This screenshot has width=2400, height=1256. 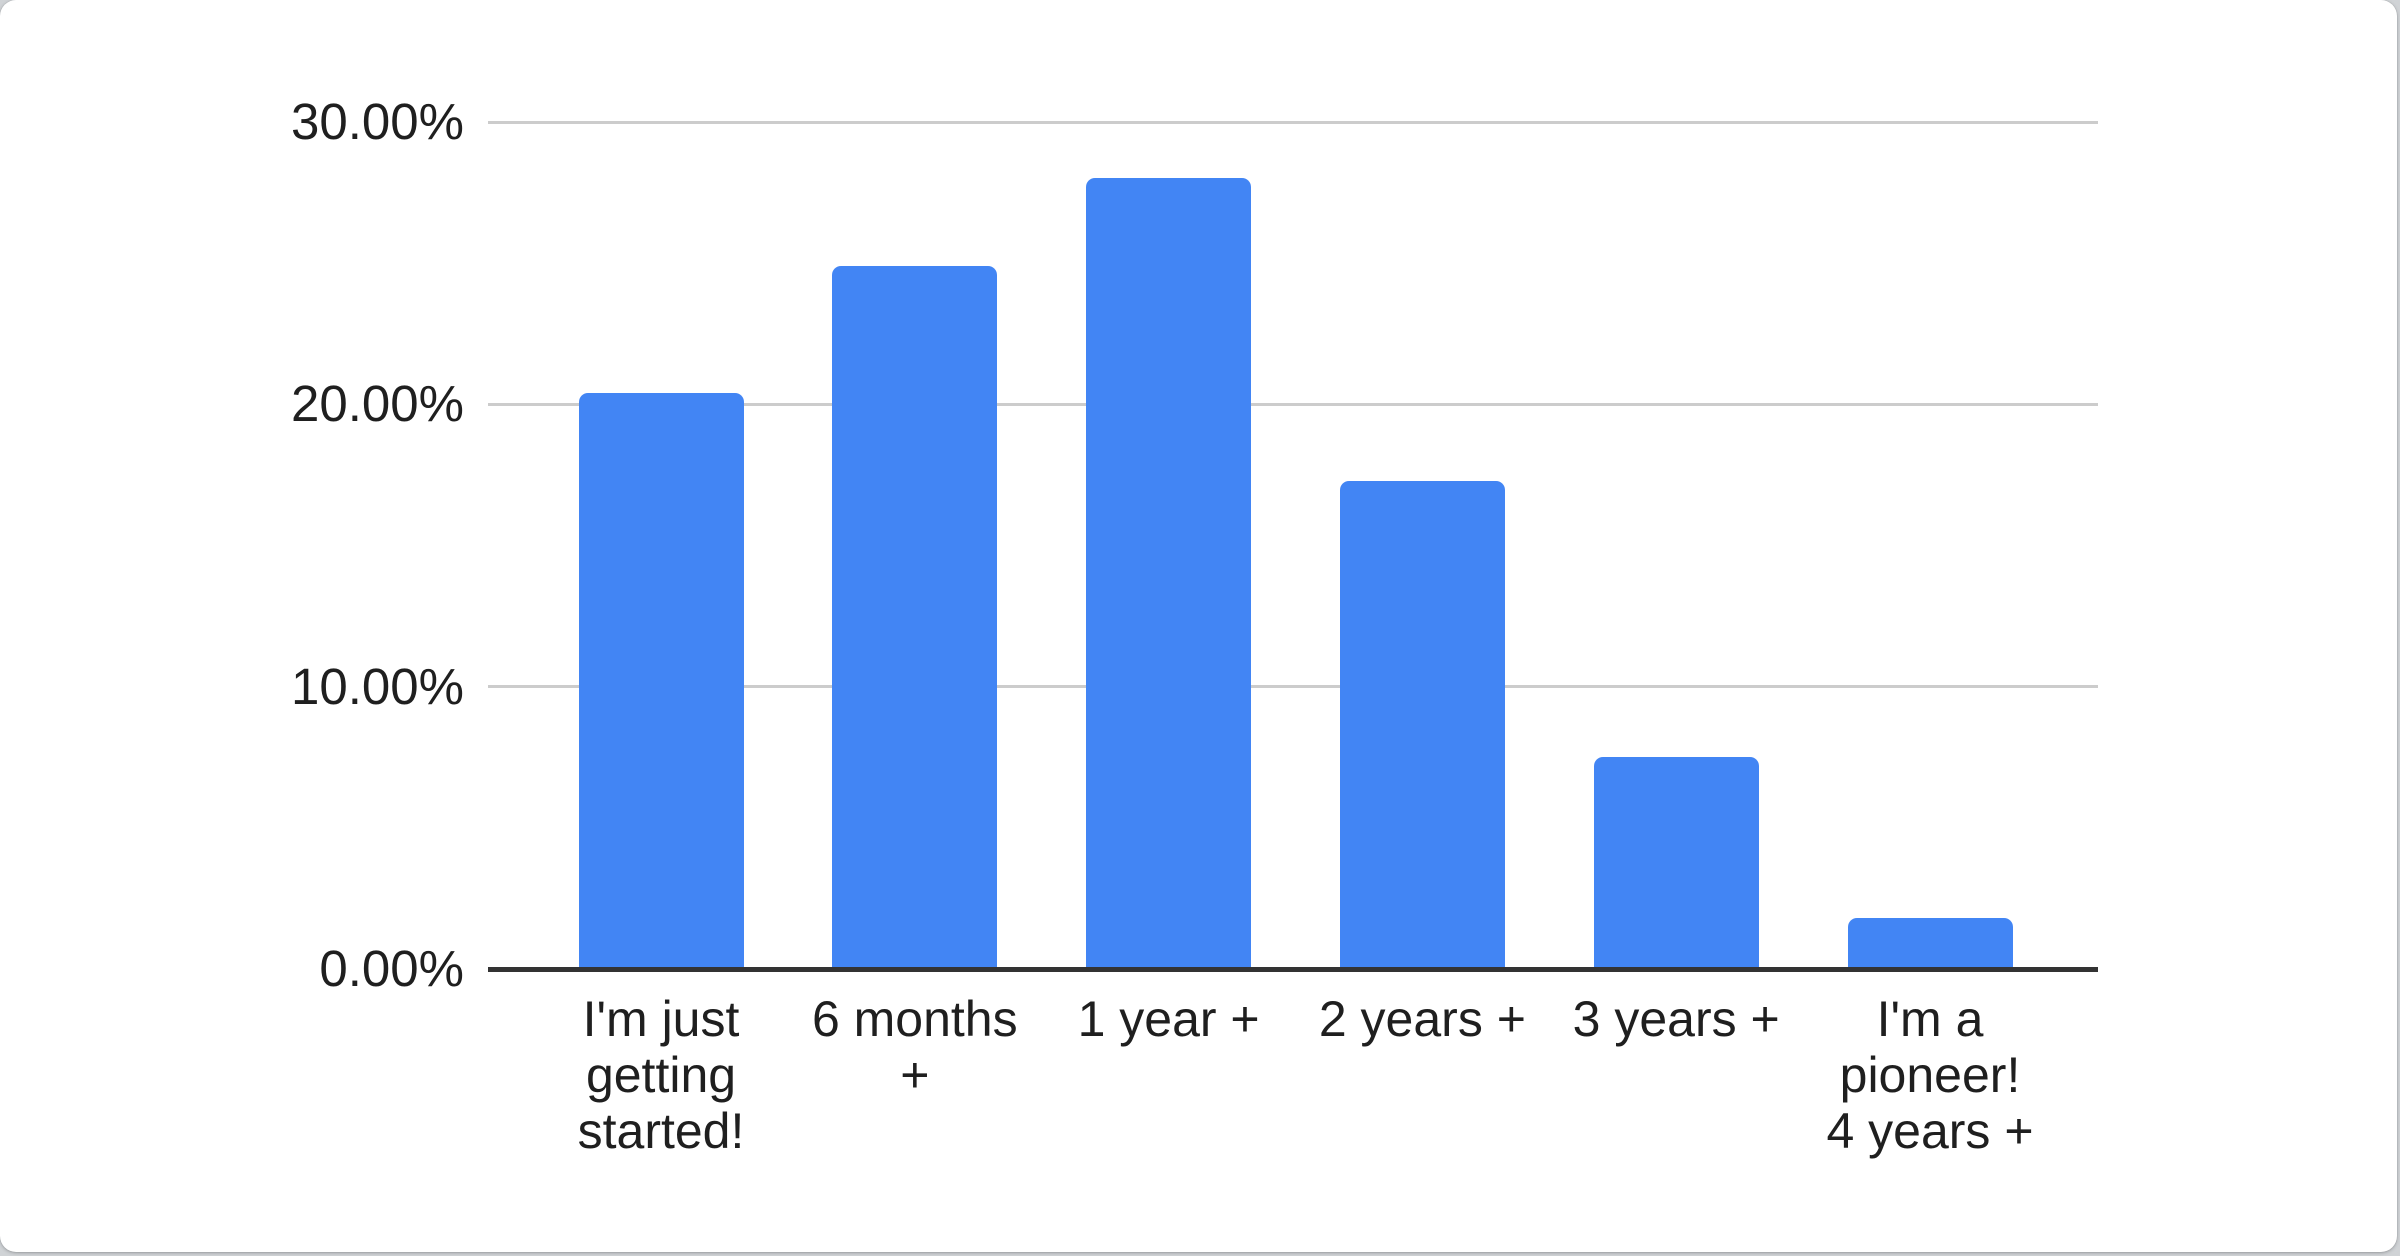 What do you see at coordinates (1293, 969) in the screenshot?
I see `x-axis-line` at bounding box center [1293, 969].